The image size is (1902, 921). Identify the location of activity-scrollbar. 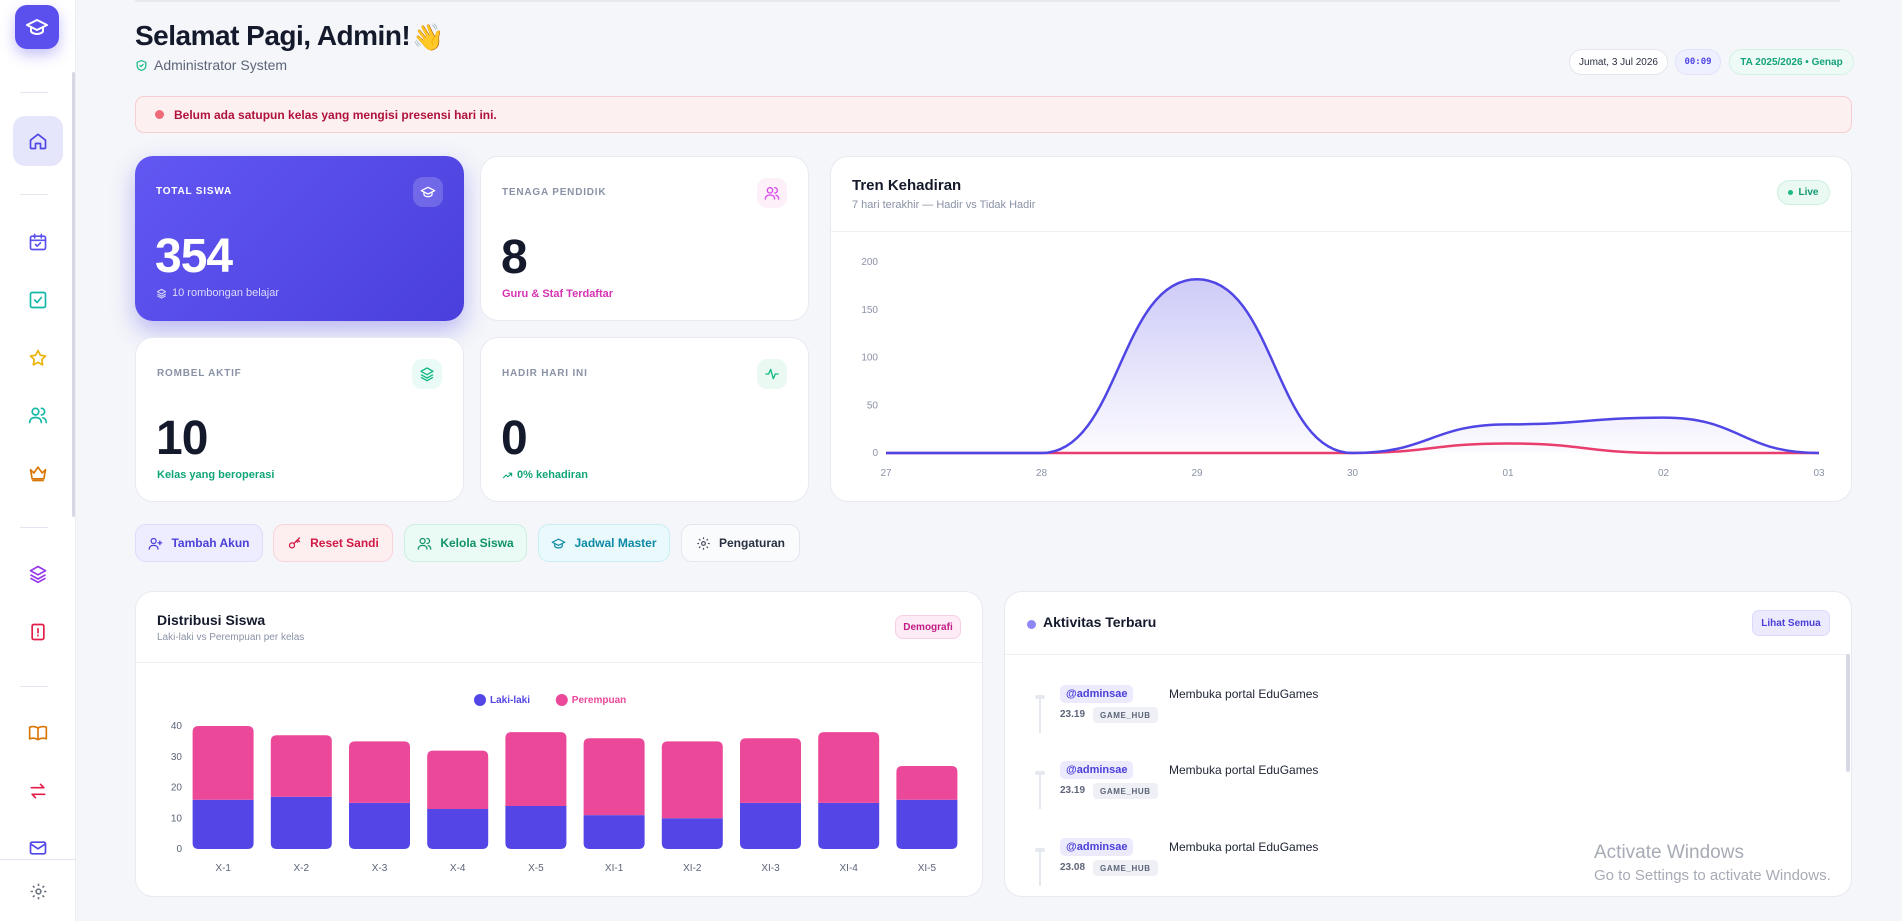
(1848, 713).